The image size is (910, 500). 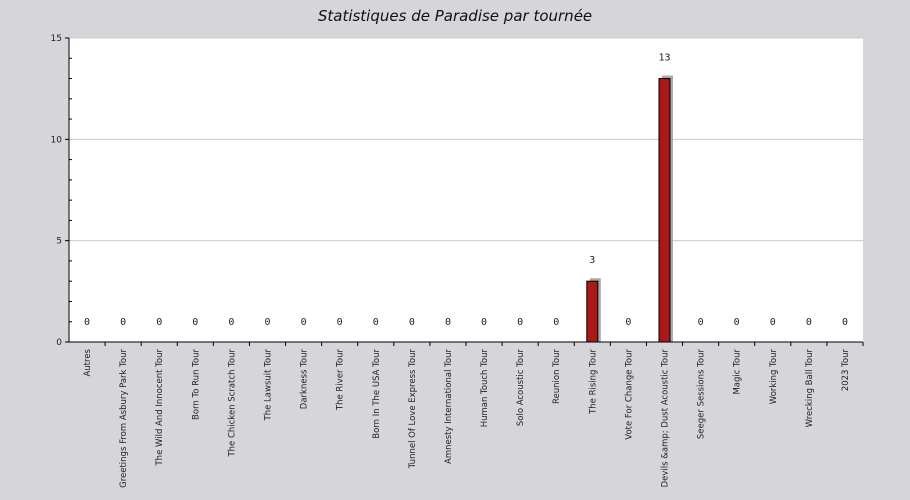 I want to click on x-category-label: Magic Tour, so click(x=738, y=372).